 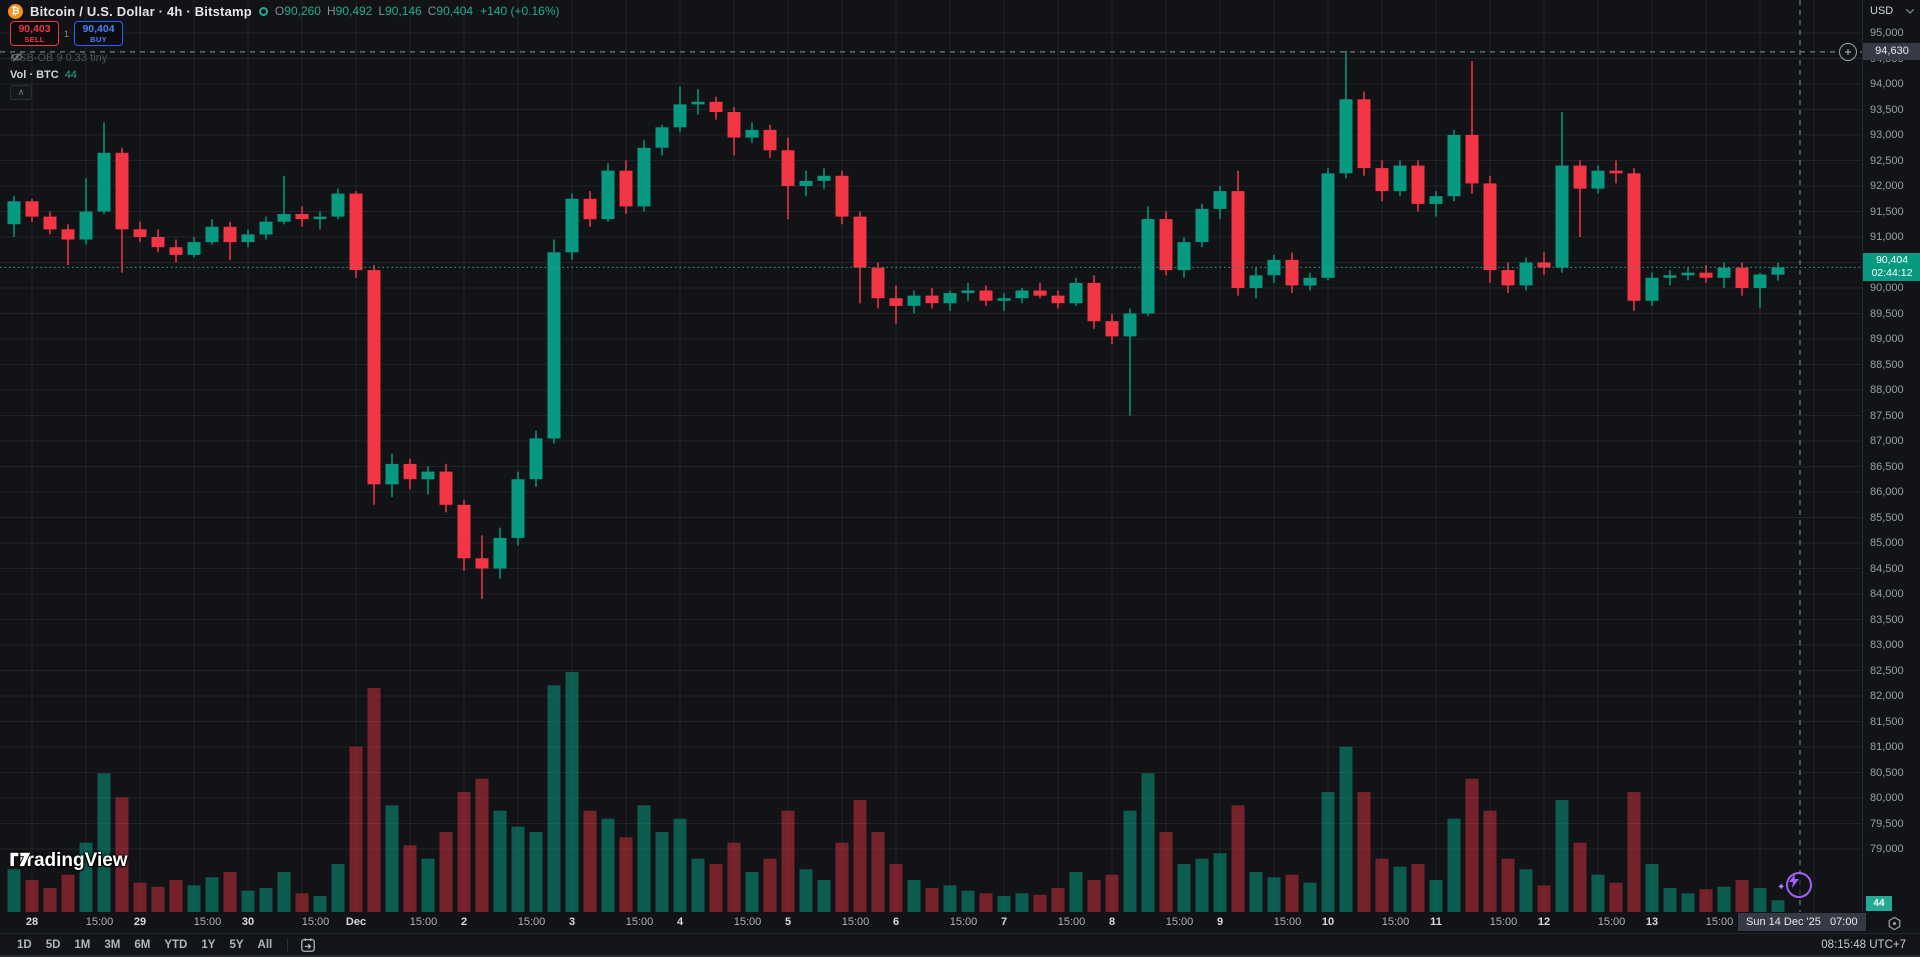 I want to click on quick-action-lightning-icon, so click(x=1799, y=885).